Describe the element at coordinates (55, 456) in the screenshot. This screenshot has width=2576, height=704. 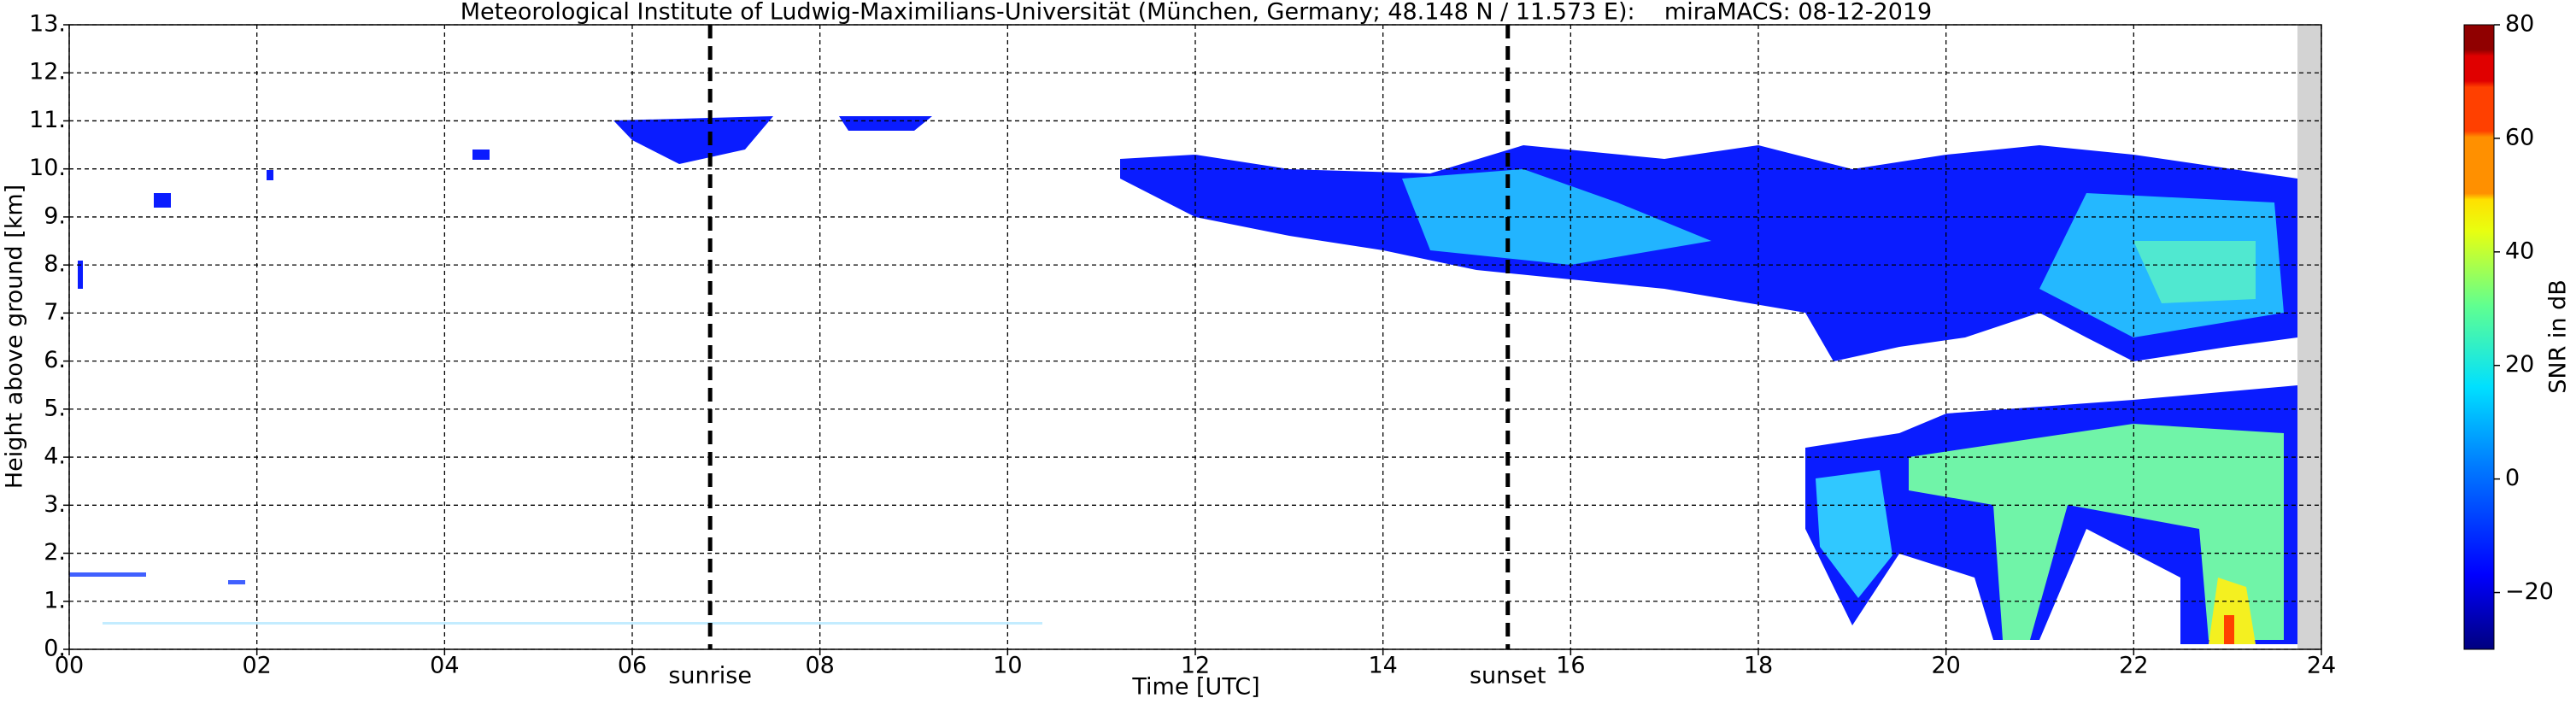
I see `y-tick-label: 4.` at that location.